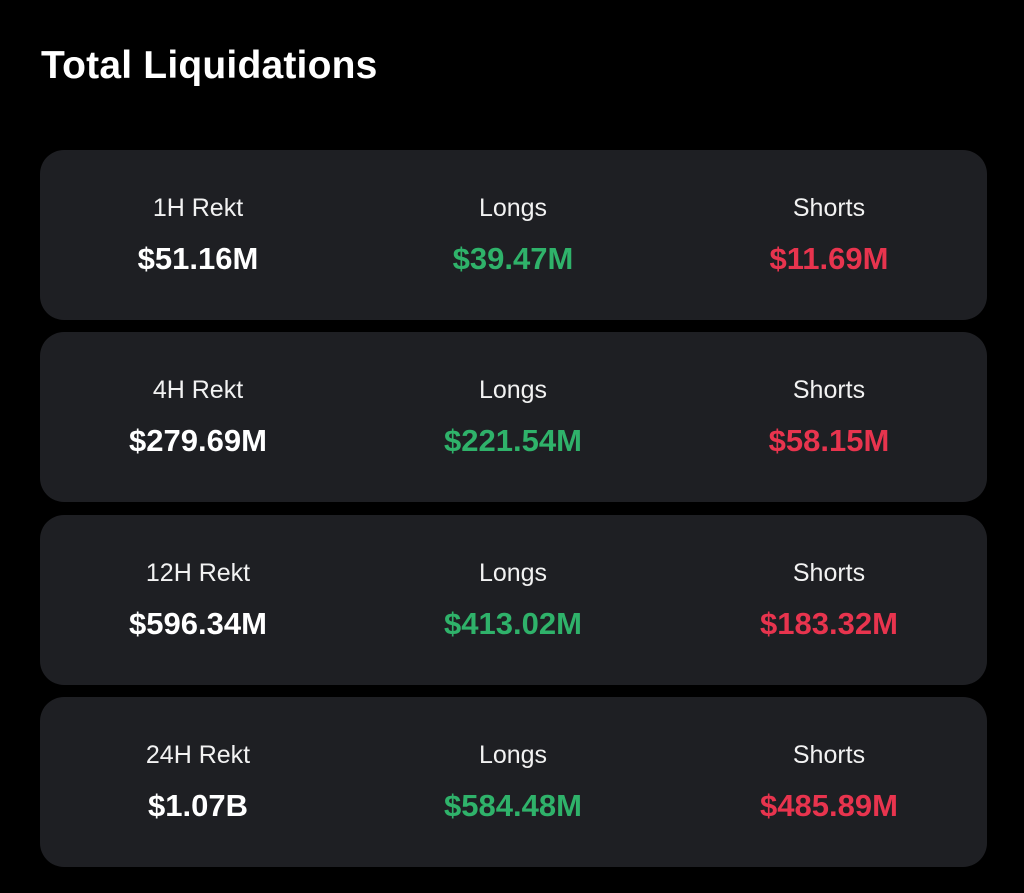  What do you see at coordinates (829, 782) in the screenshot?
I see `shorts-column: Shorts $485.89M` at bounding box center [829, 782].